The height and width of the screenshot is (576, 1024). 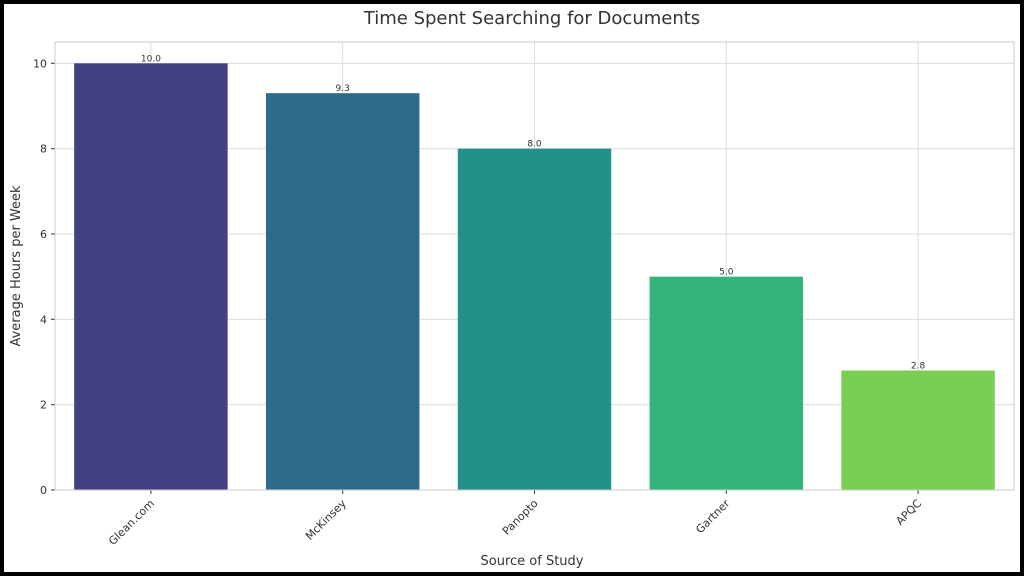 What do you see at coordinates (151, 59) in the screenshot?
I see `bar-value-label: 10.0` at bounding box center [151, 59].